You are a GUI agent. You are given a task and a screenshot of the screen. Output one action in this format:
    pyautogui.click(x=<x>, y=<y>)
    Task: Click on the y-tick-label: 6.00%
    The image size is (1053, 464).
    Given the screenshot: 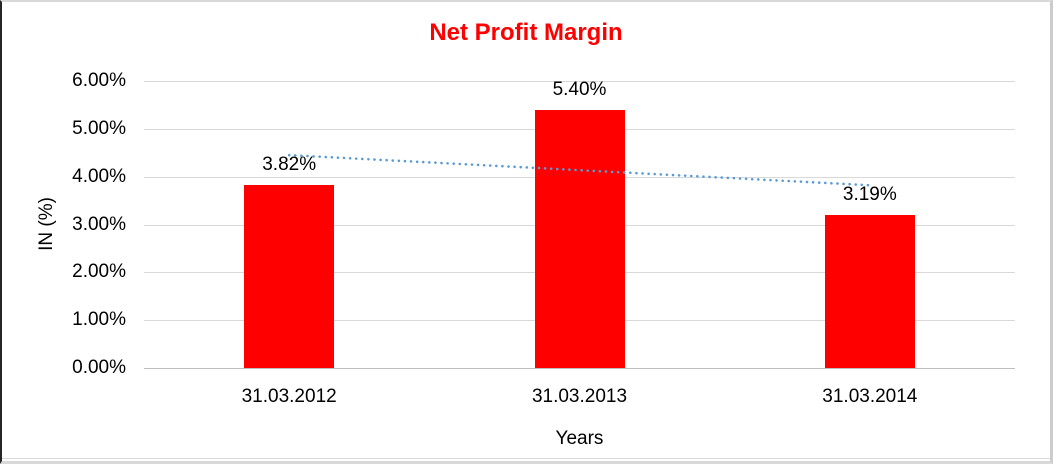 What is the action you would take?
    pyautogui.click(x=99, y=80)
    